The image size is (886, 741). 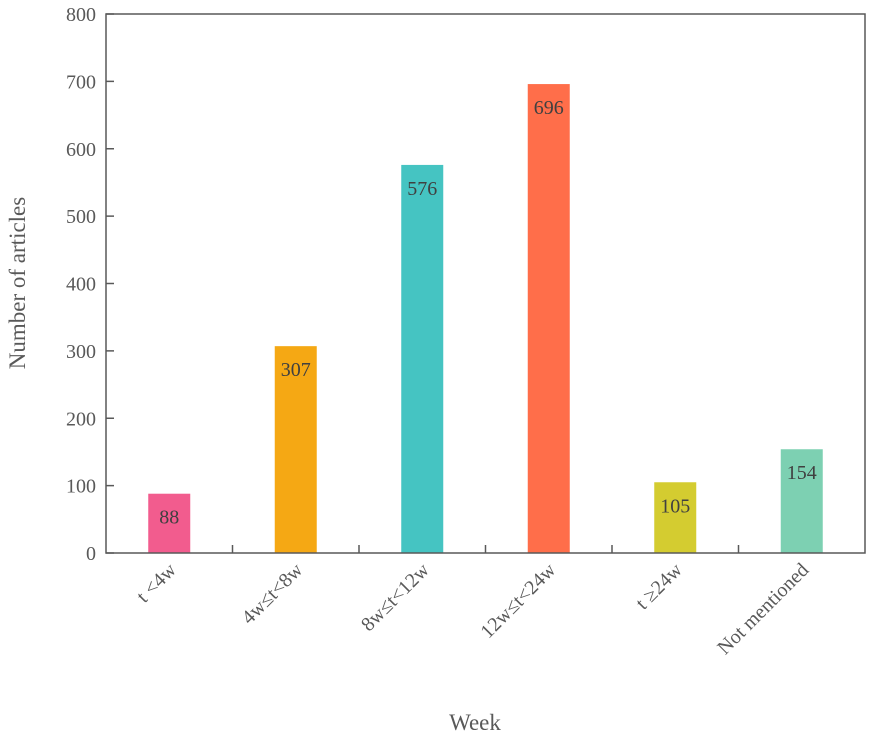 I want to click on y-tick-label: 500, so click(x=81, y=217).